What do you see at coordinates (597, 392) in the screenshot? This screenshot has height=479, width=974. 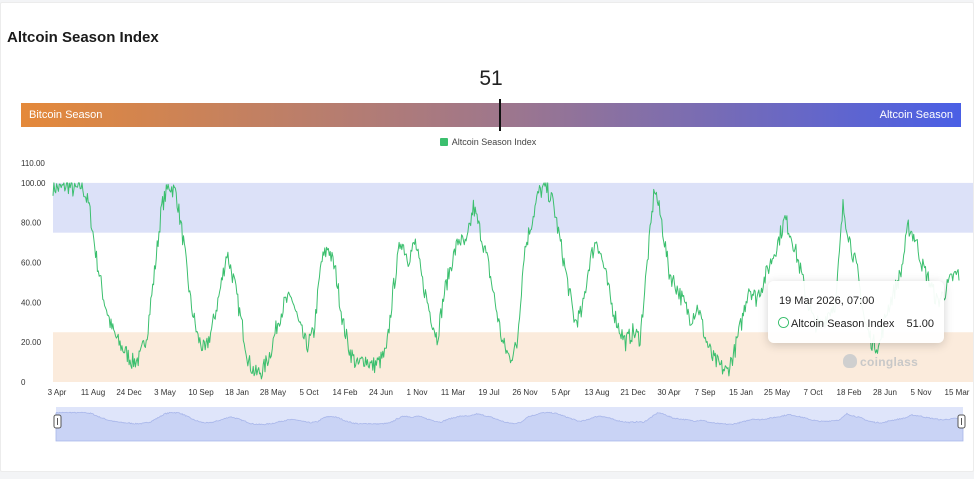 I see `x-tick-label: 13 Aug` at bounding box center [597, 392].